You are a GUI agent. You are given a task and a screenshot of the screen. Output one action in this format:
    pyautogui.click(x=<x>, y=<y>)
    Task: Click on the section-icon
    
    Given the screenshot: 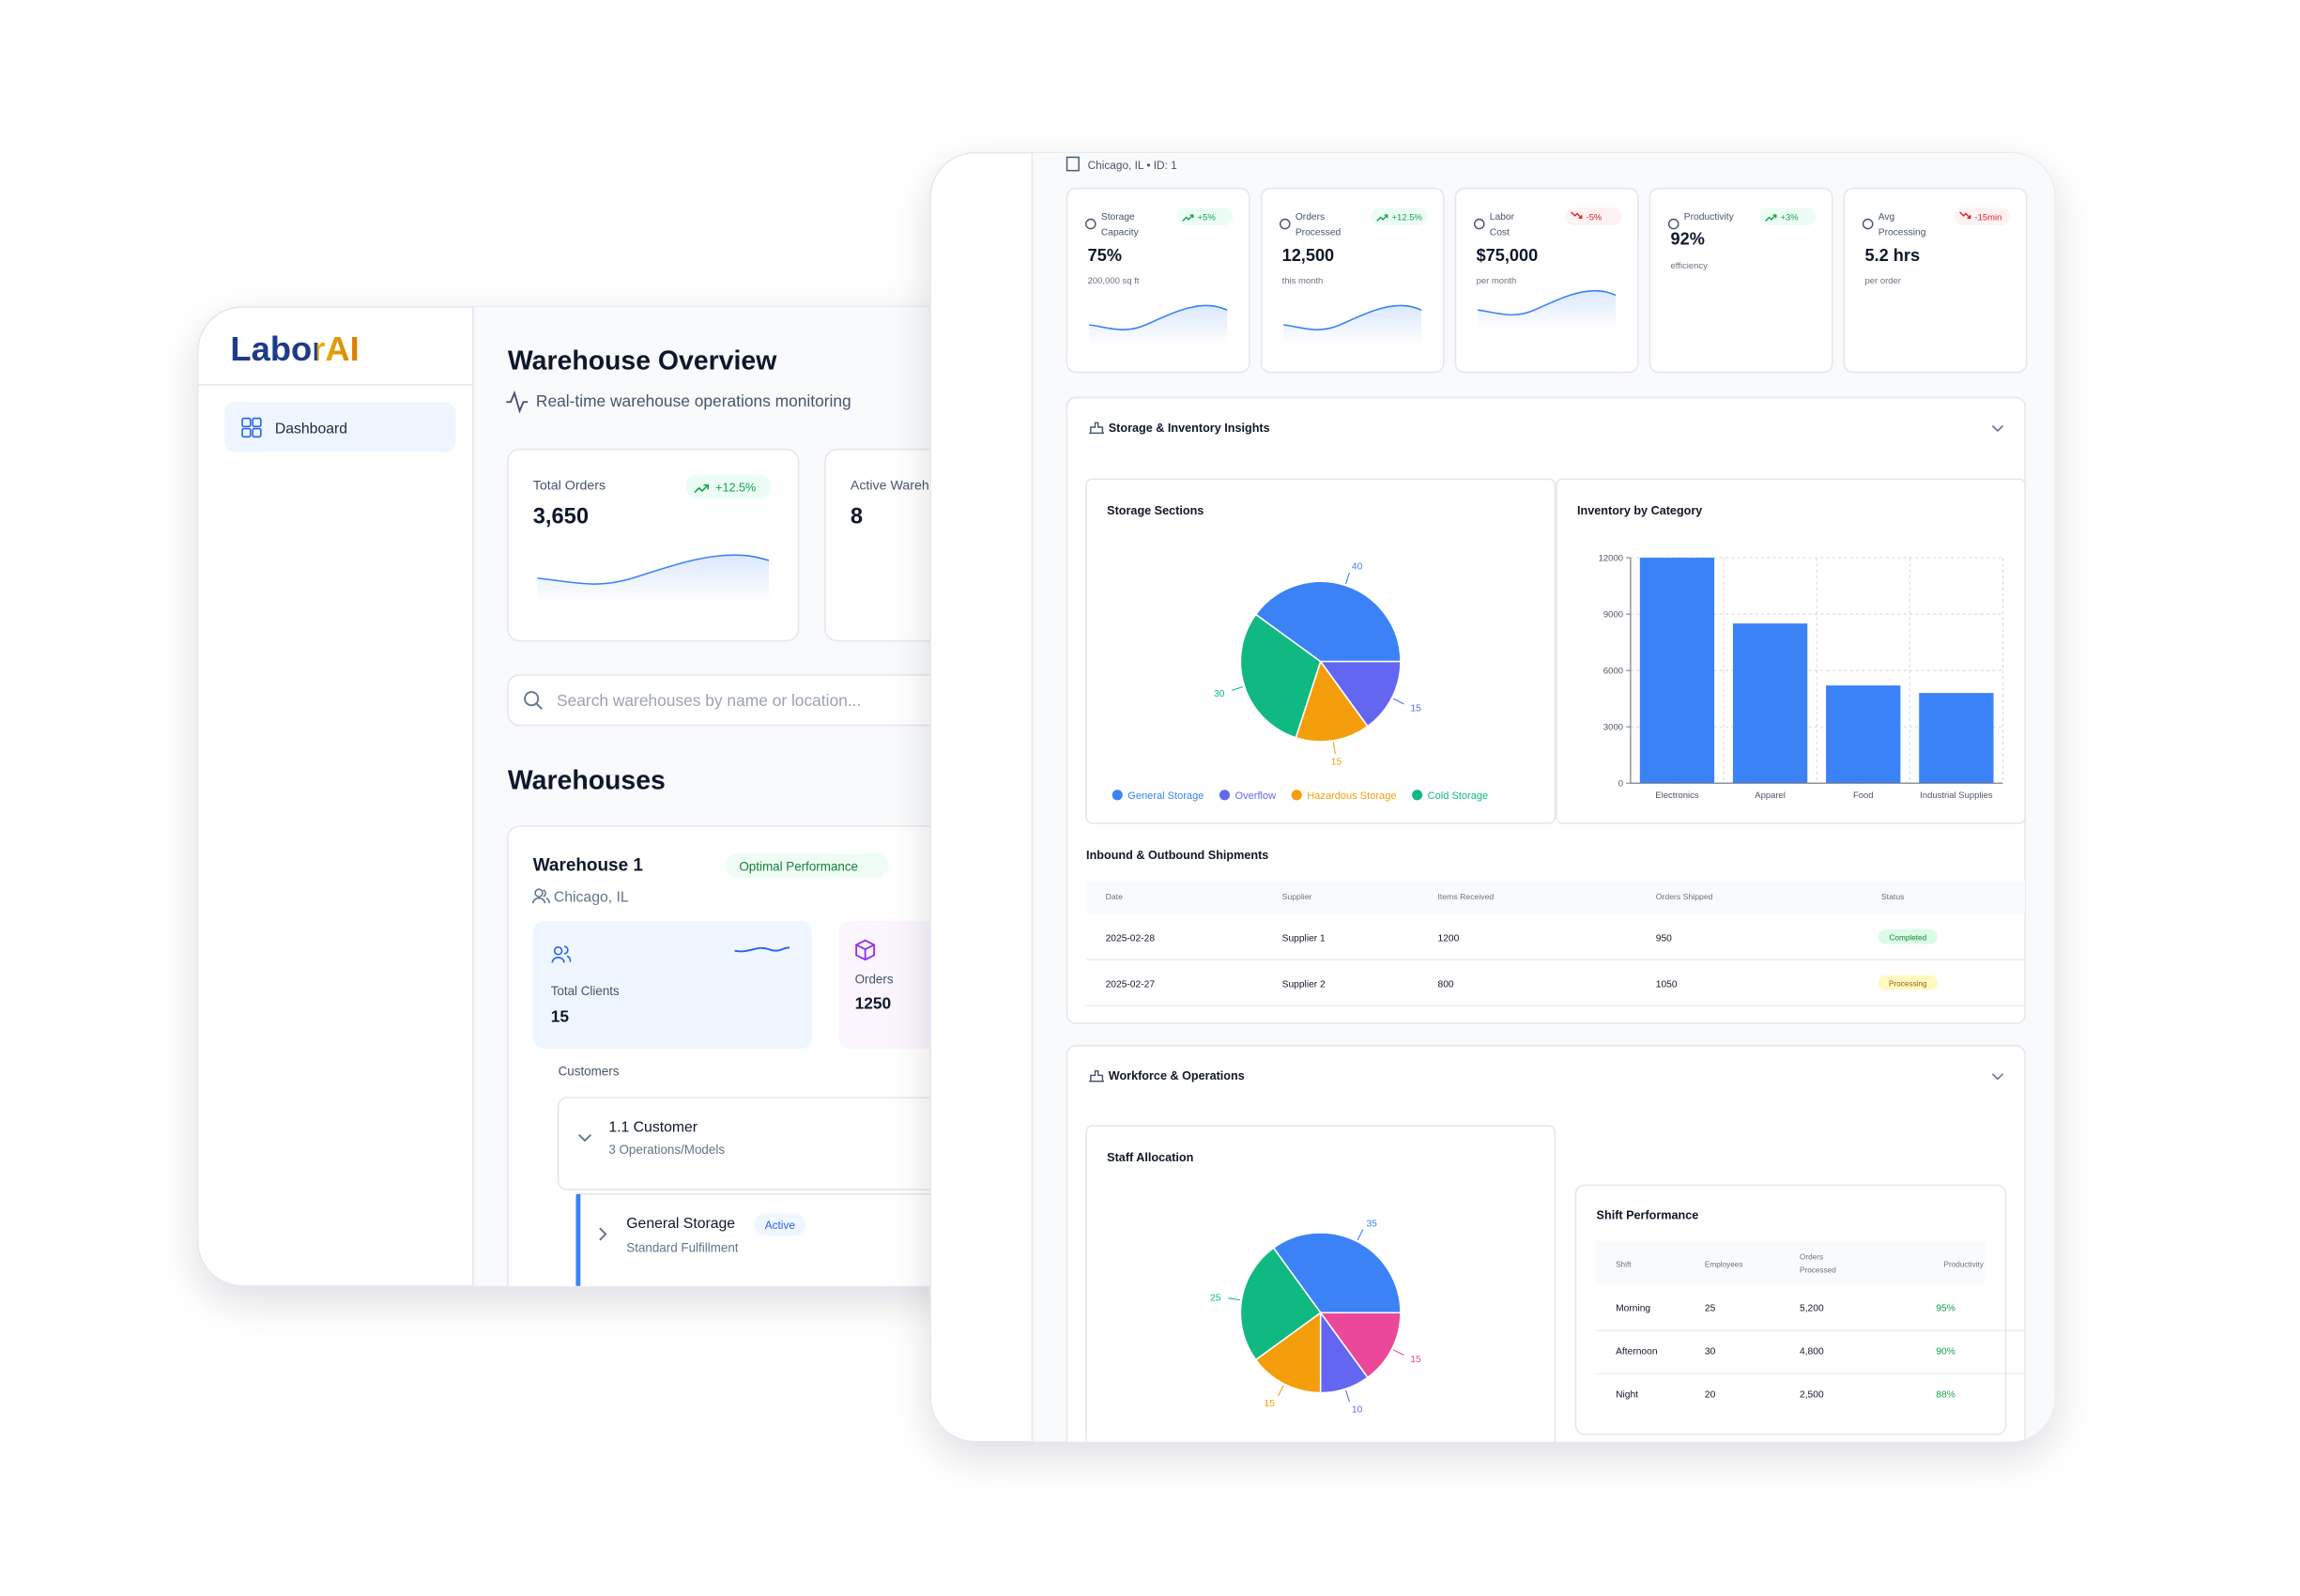 What is the action you would take?
    pyautogui.click(x=1097, y=1076)
    